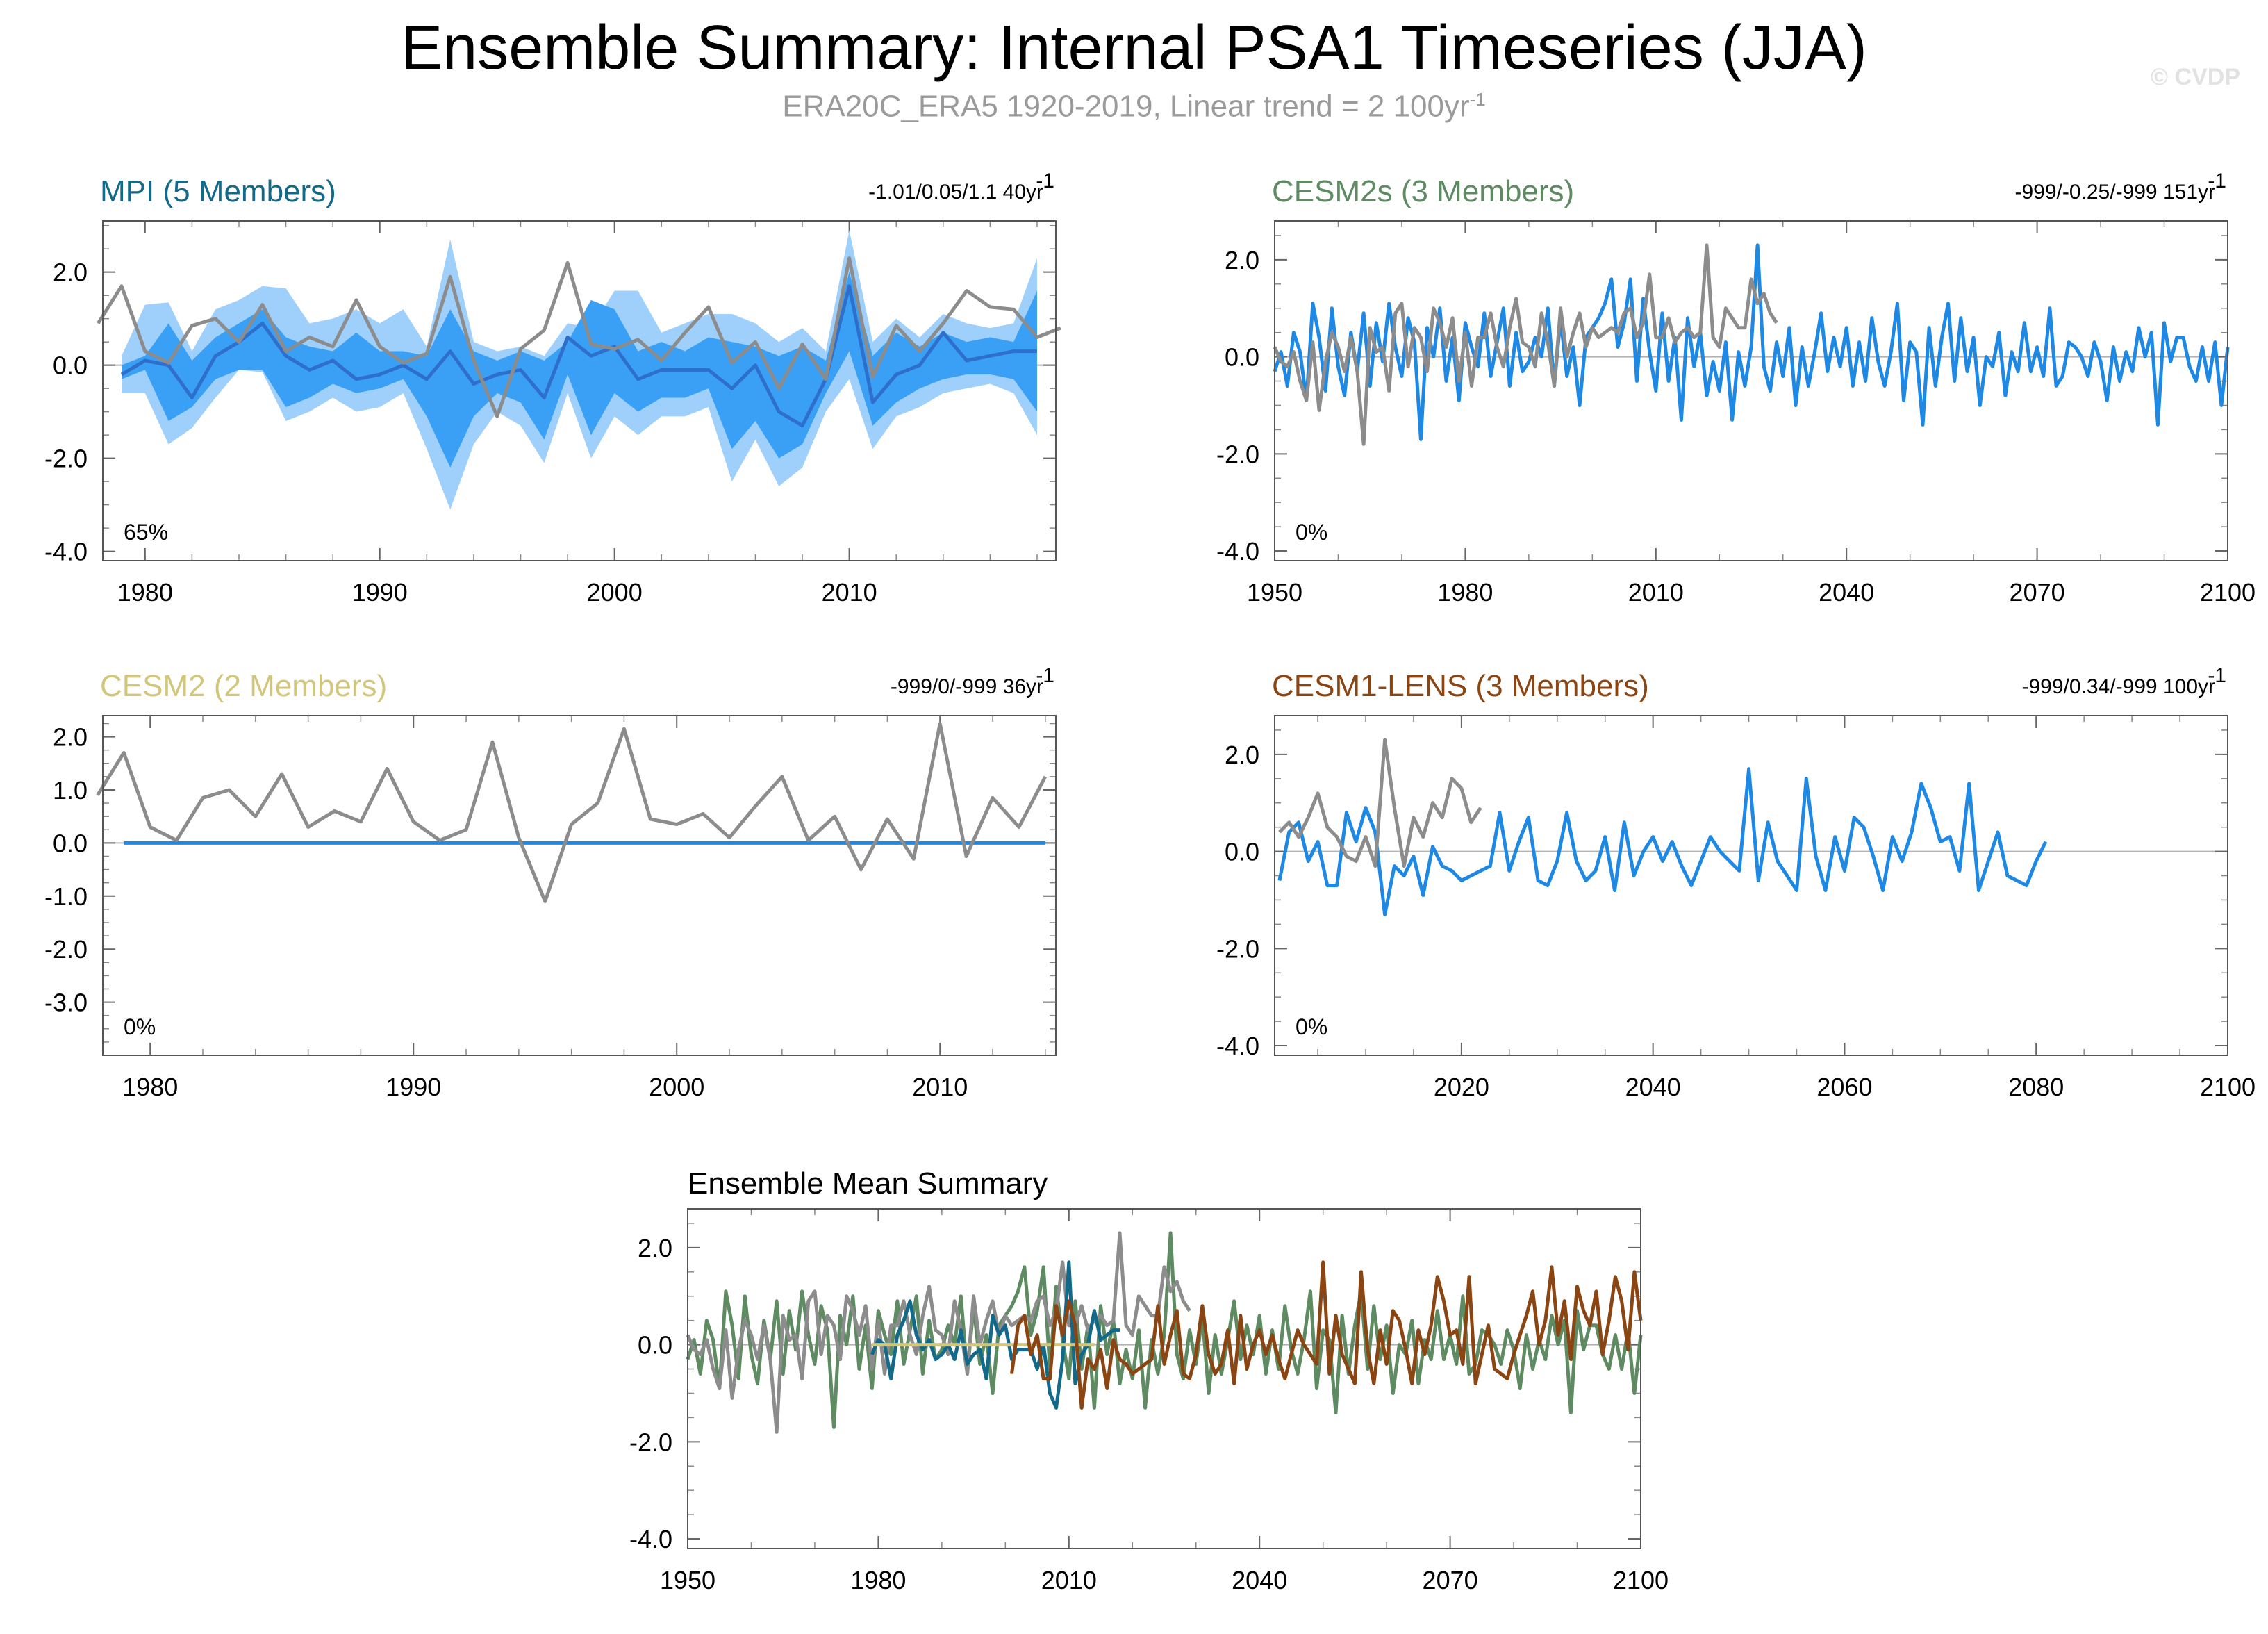 Image resolution: width=2268 pixels, height=1634 pixels. I want to click on mpi-x-tick-label: 1980, so click(145, 592).